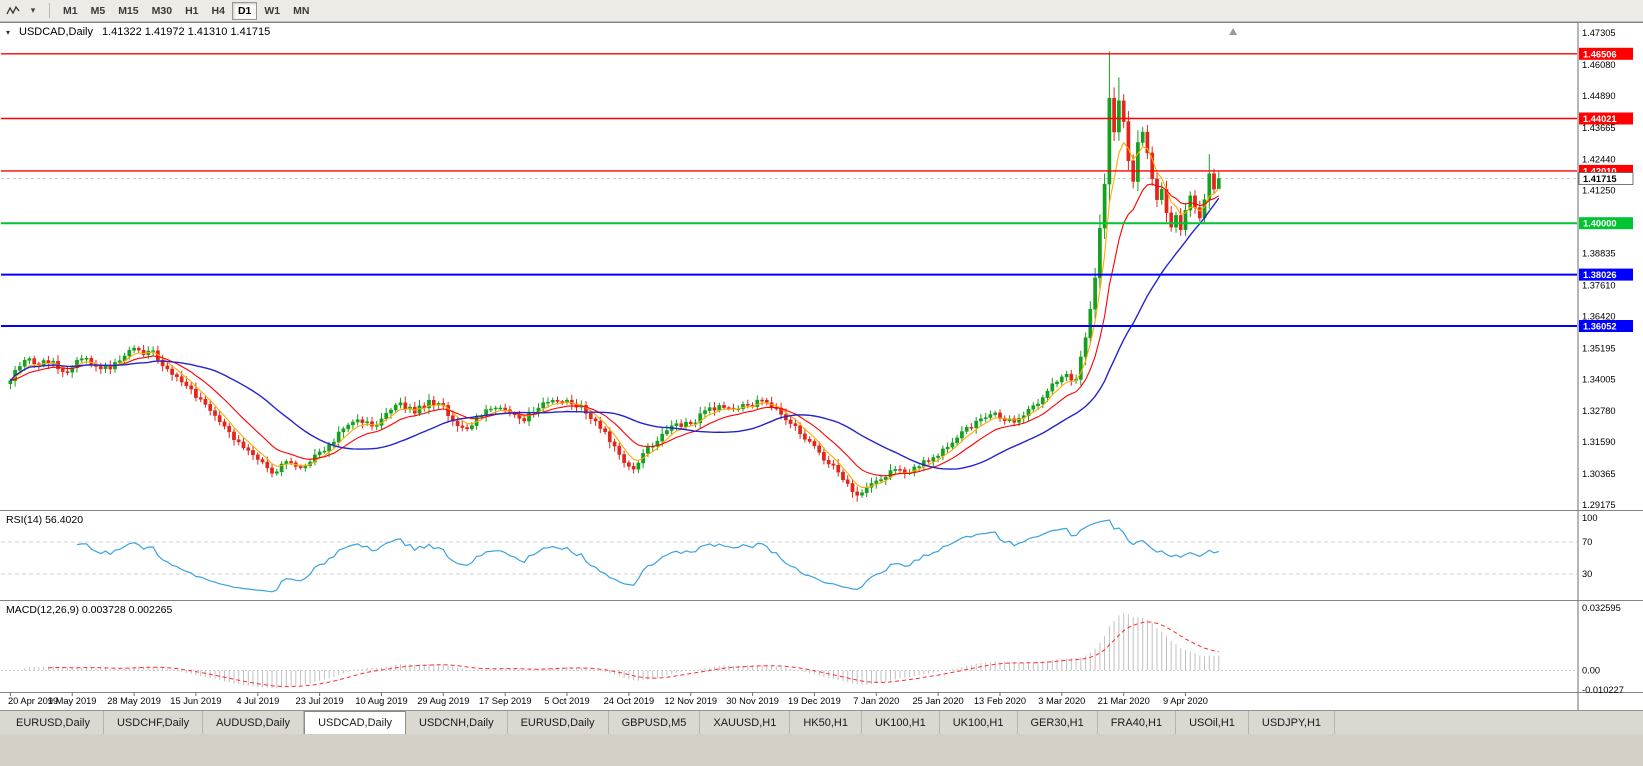  Describe the element at coordinates (1599, 379) in the screenshot. I see `svg-text: 1.34005` at that location.